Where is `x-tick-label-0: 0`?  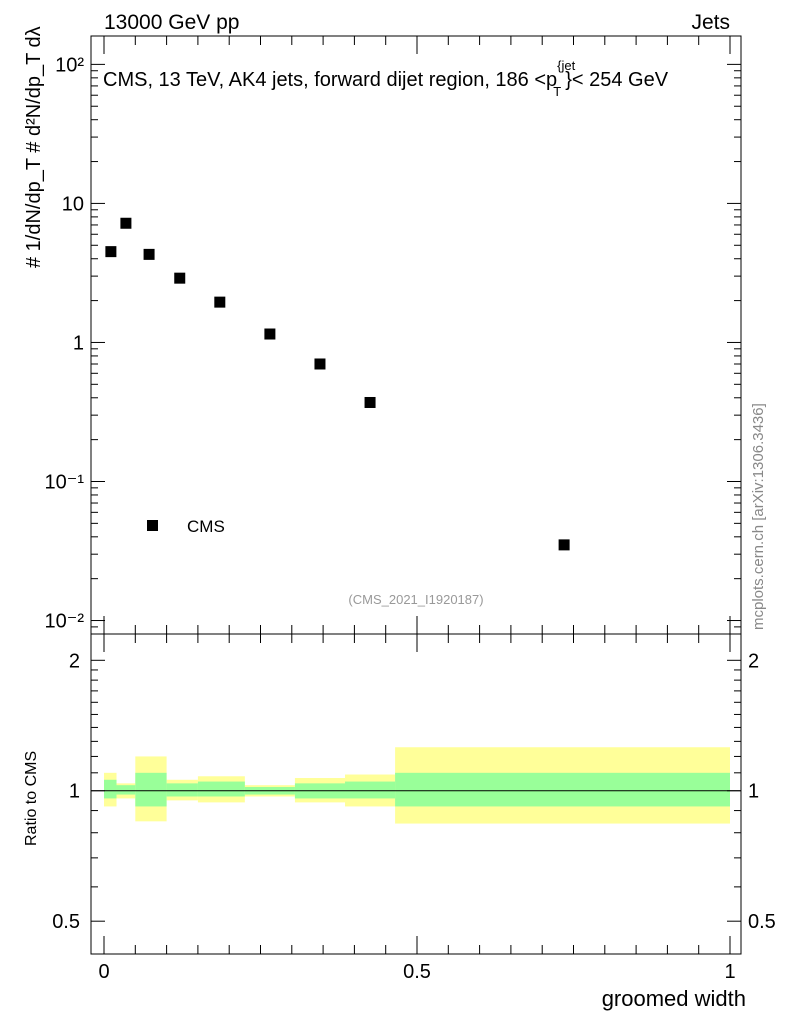 x-tick-label-0: 0 is located at coordinates (103, 972).